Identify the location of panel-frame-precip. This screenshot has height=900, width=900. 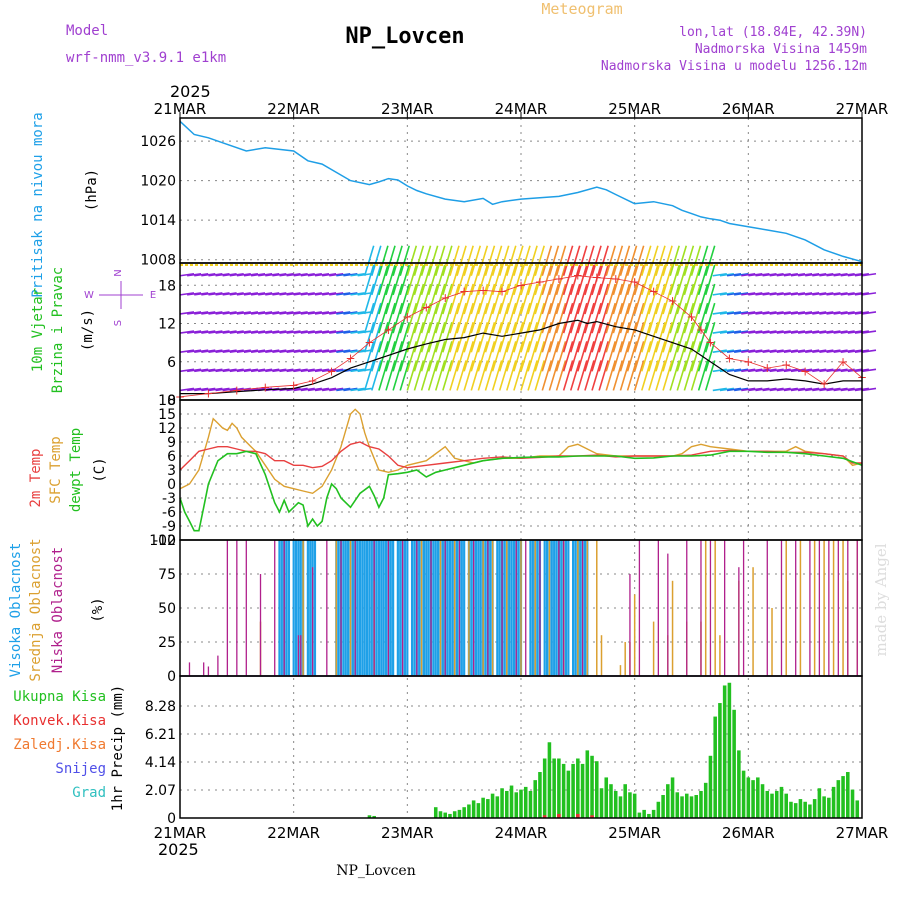
(521, 747).